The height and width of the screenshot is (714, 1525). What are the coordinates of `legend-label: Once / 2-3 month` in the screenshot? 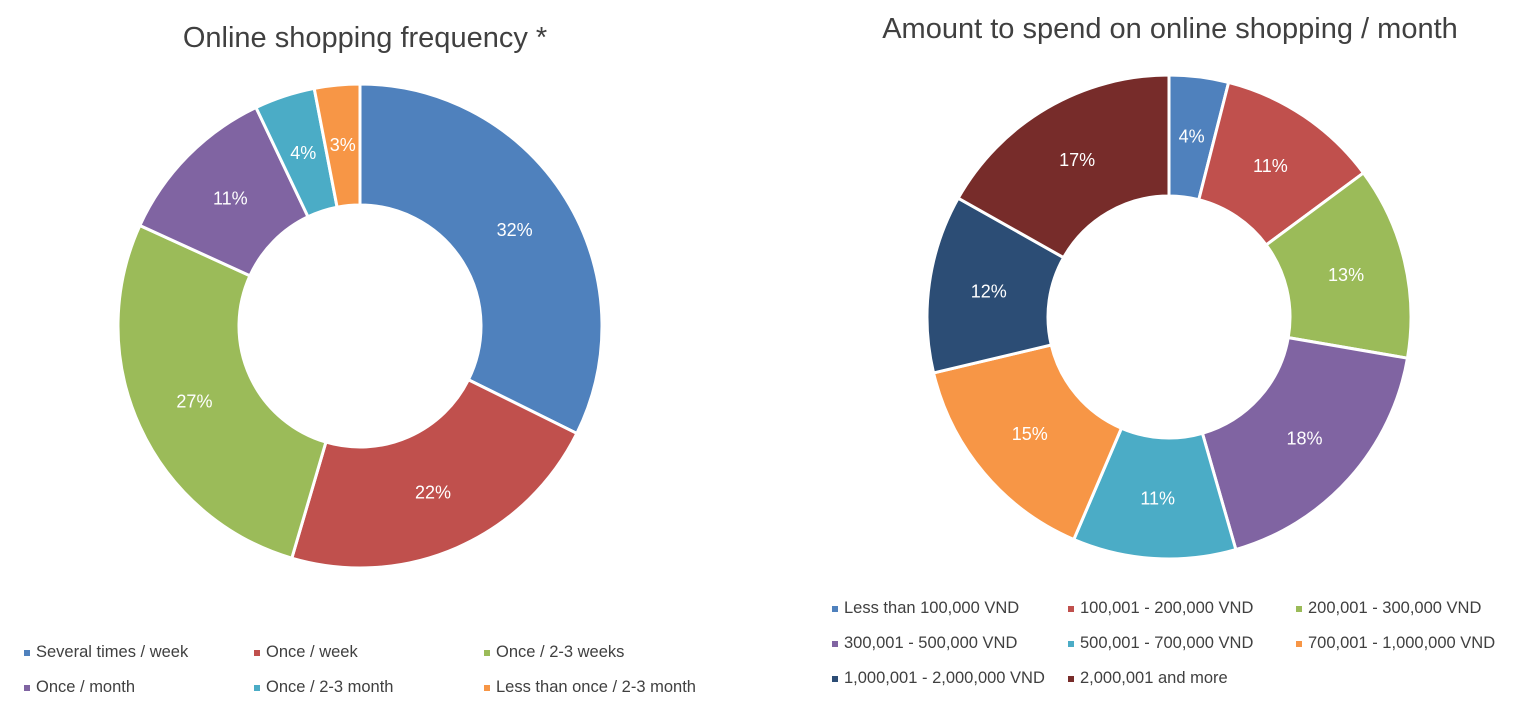 It's located at (330, 687).